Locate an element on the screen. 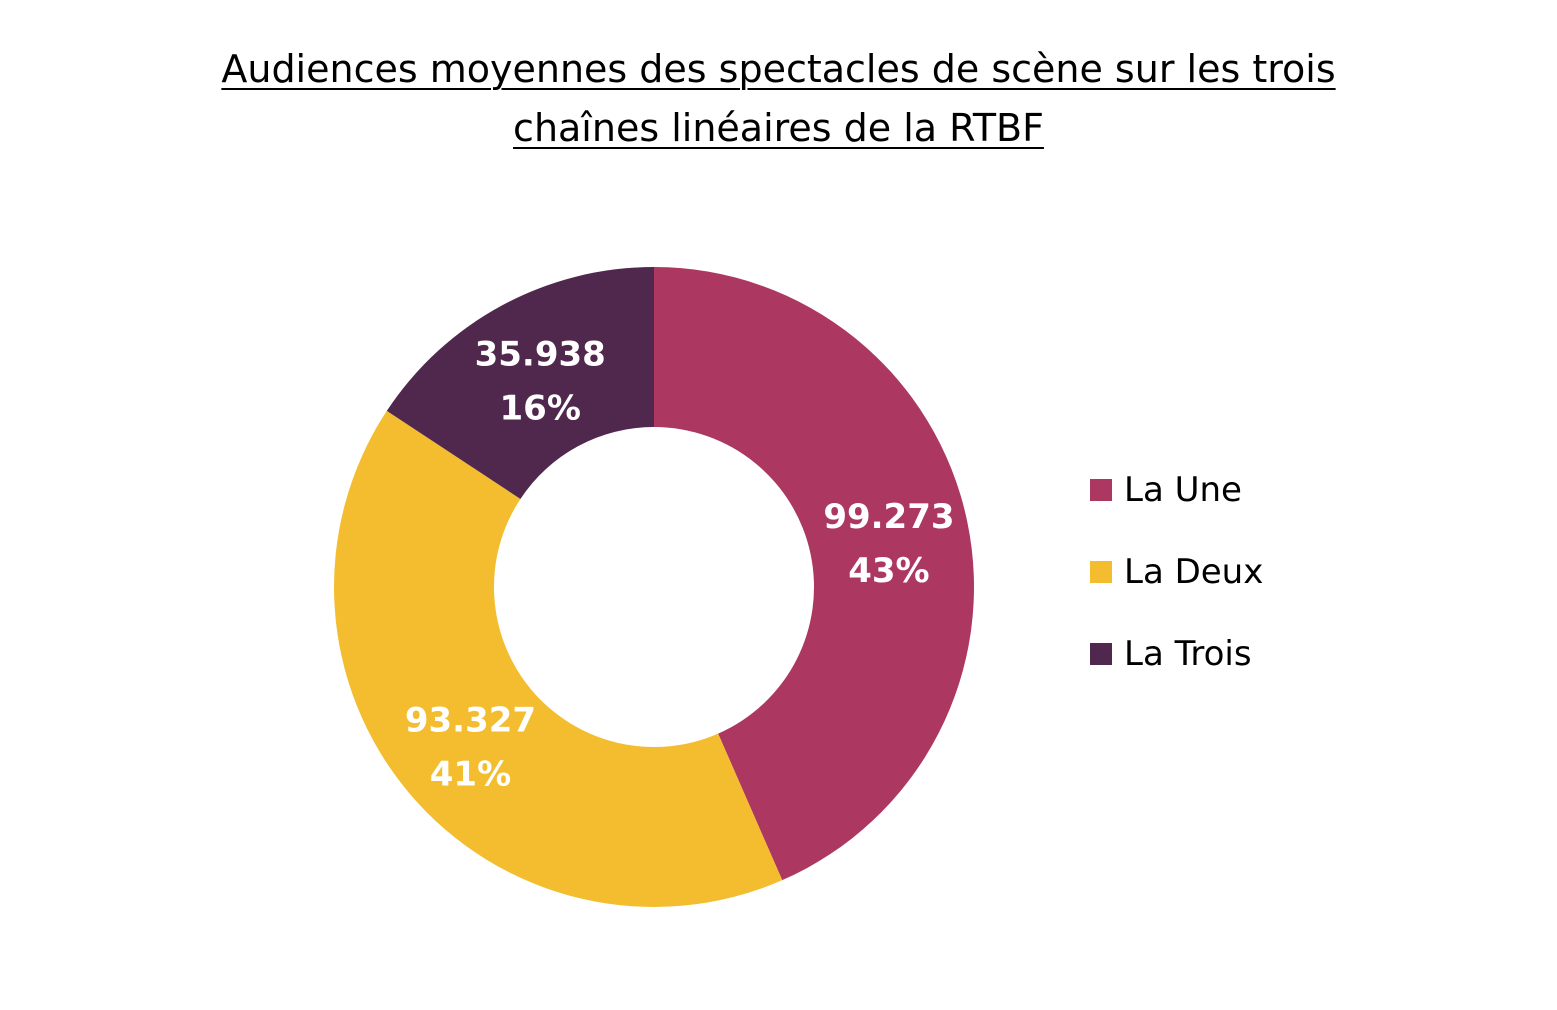  legend: La Une La Deux La Trois is located at coordinates (1176, 589).